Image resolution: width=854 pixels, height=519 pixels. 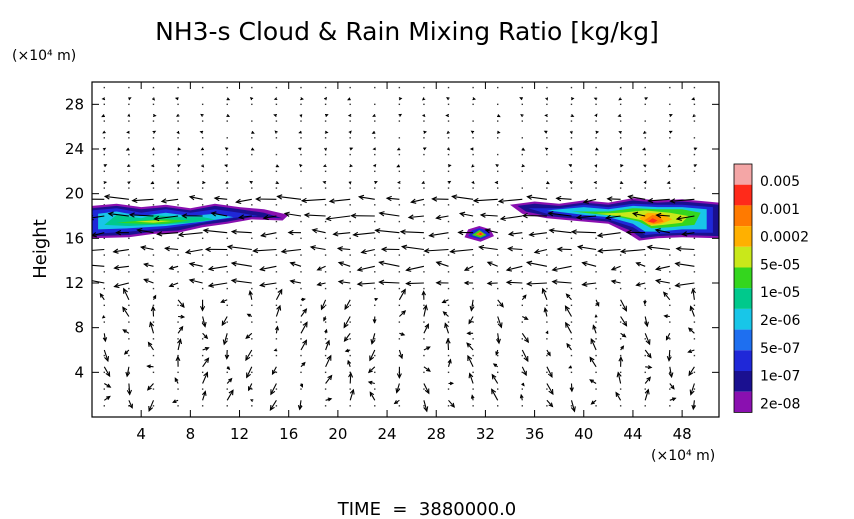 I want to click on colorbar-label: 0.001, so click(x=780, y=210).